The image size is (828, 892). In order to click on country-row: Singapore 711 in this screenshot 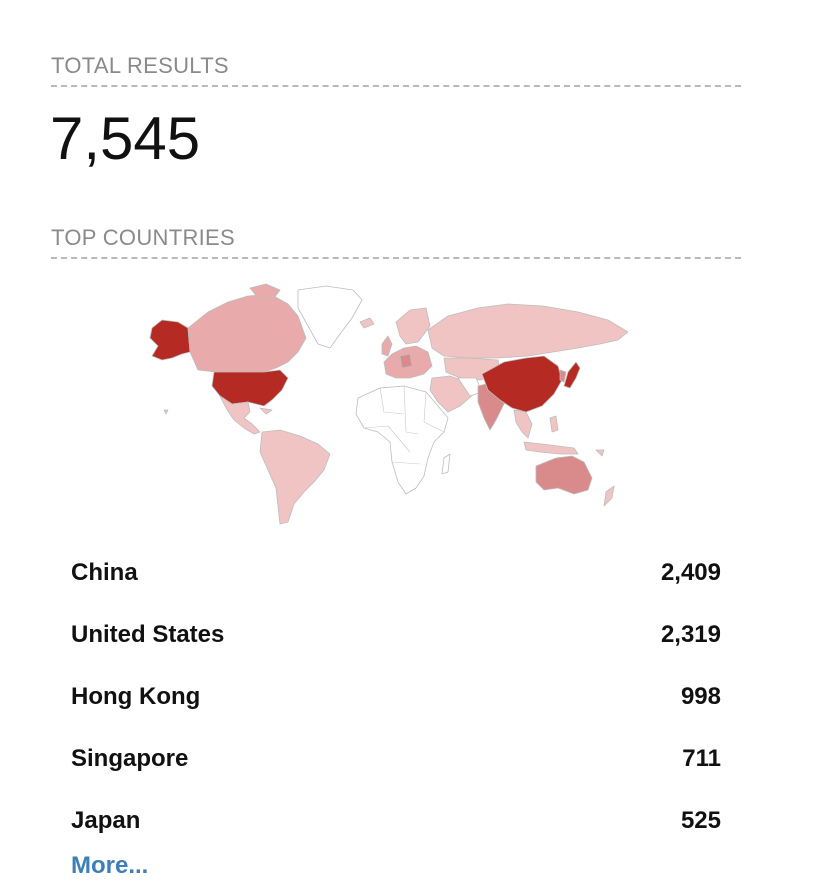, I will do `click(396, 759)`.